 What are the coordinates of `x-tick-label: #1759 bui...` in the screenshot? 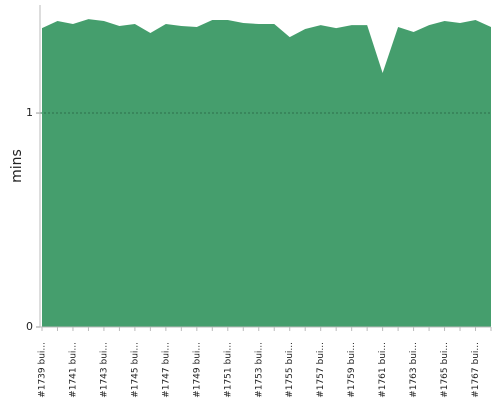 It's located at (352, 370).